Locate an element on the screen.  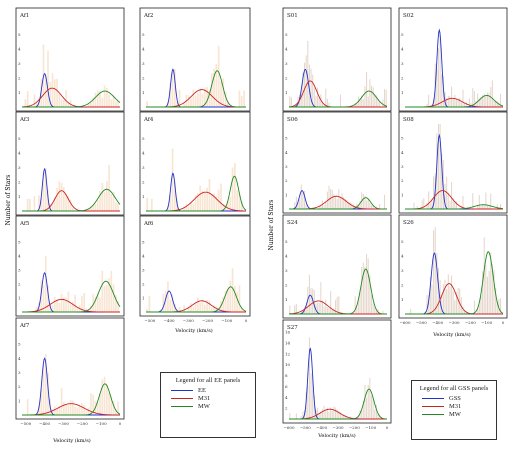
panel-label-af6: Af6 is located at coordinates (148, 224).